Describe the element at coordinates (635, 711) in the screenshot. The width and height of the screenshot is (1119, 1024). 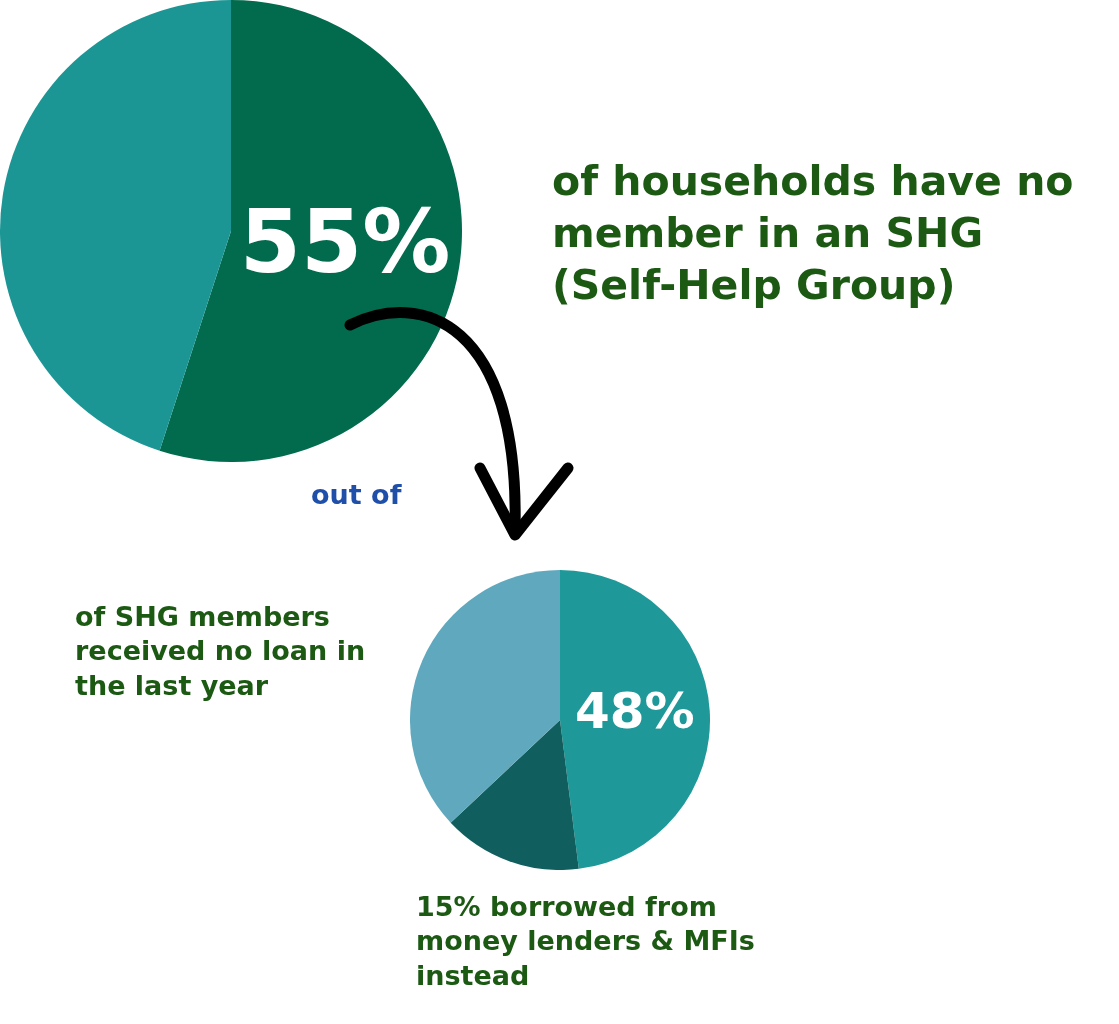
I see `data-label: 48%` at that location.